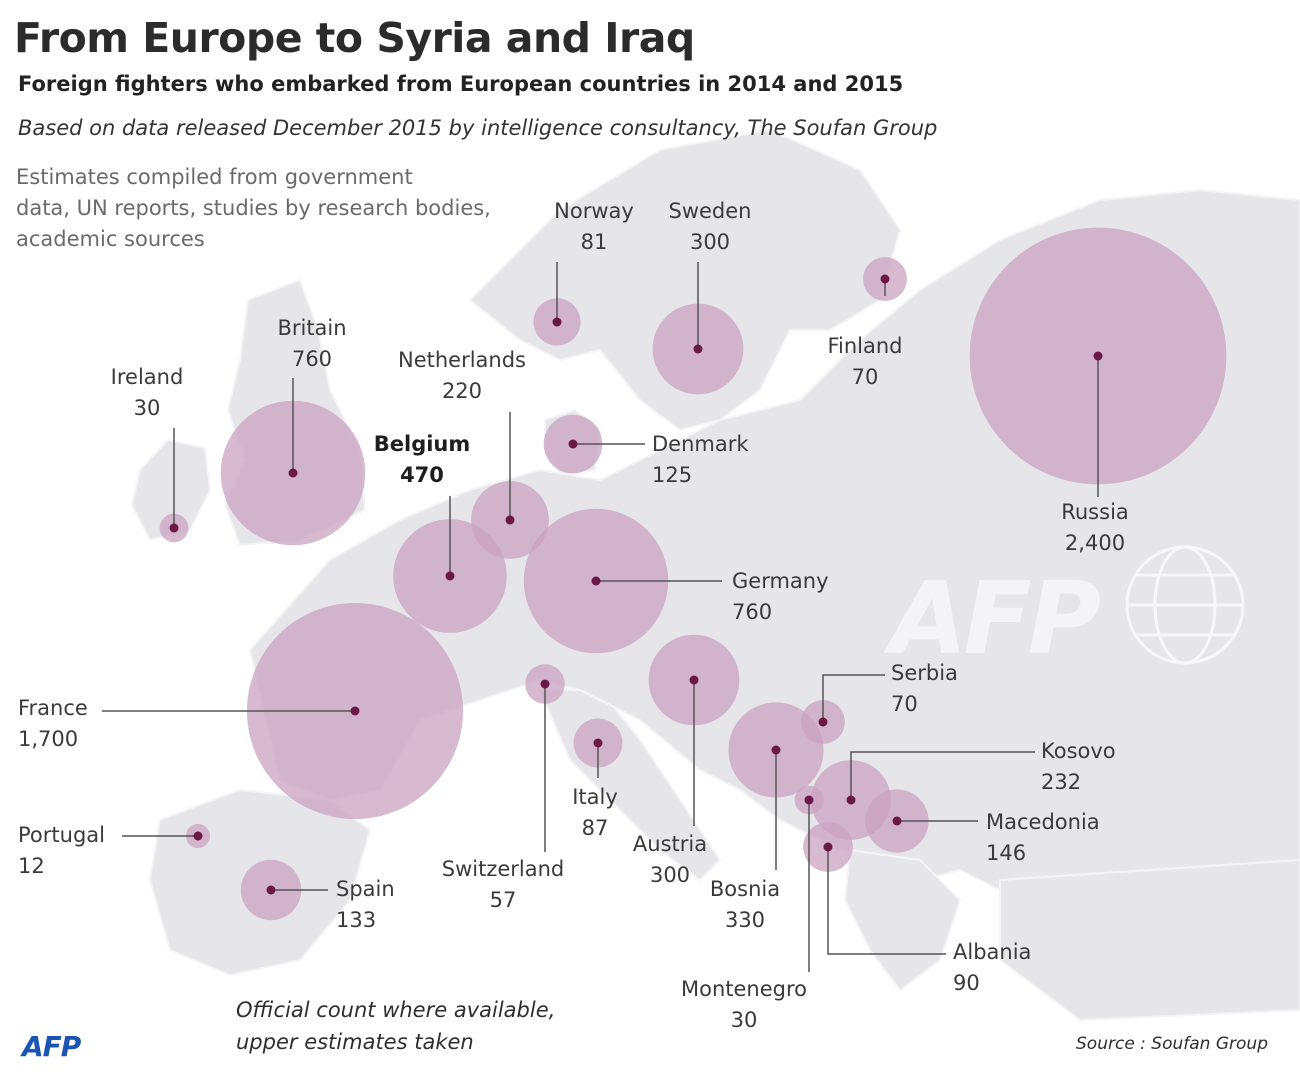  Describe the element at coordinates (595, 813) in the screenshot. I see `label-italy: Italy 87` at that location.